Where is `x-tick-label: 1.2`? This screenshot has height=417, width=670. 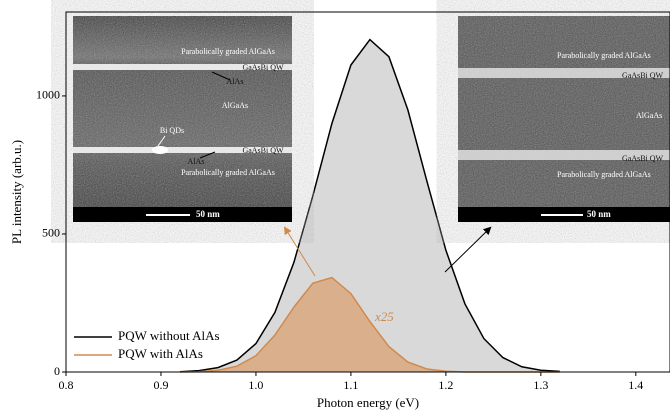
x-tick-label: 1.2 is located at coordinates (445, 385).